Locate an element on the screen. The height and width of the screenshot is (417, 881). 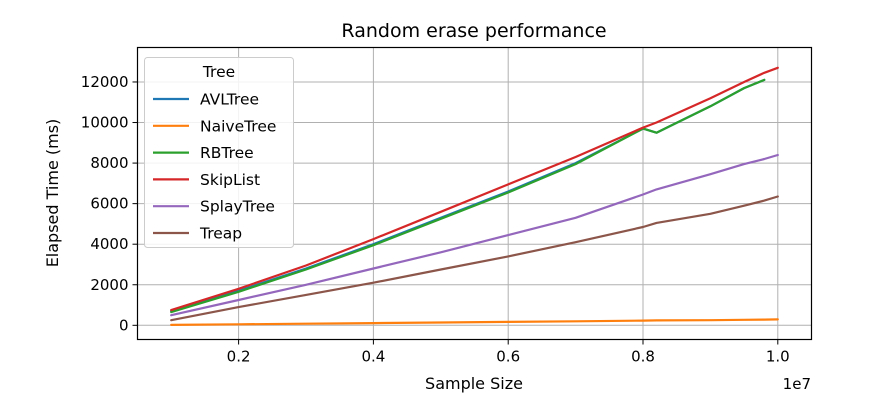
y-tick-label: 2000 is located at coordinates (109, 285).